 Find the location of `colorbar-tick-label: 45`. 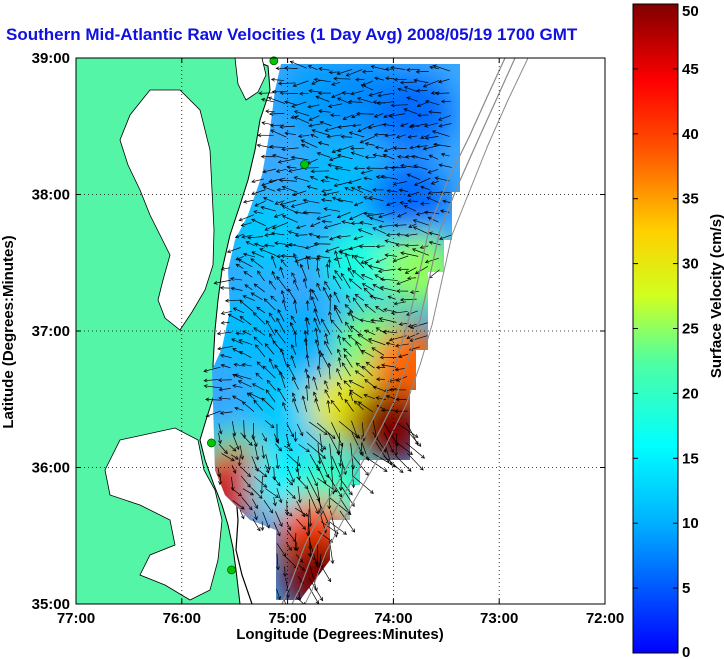

colorbar-tick-label: 45 is located at coordinates (690, 69).